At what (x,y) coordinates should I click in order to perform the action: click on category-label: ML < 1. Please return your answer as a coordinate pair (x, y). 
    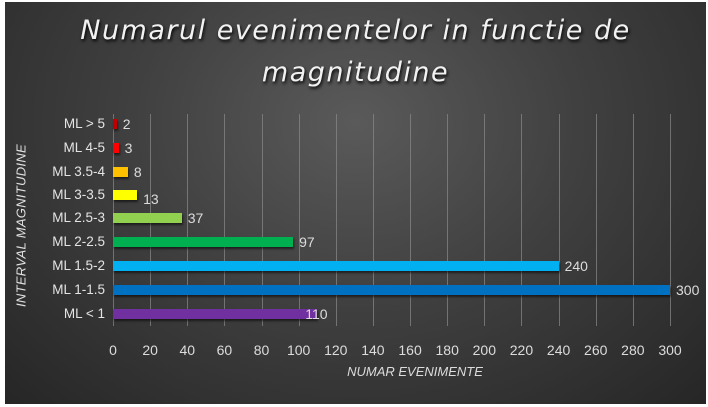
    Looking at the image, I should click on (84, 313).